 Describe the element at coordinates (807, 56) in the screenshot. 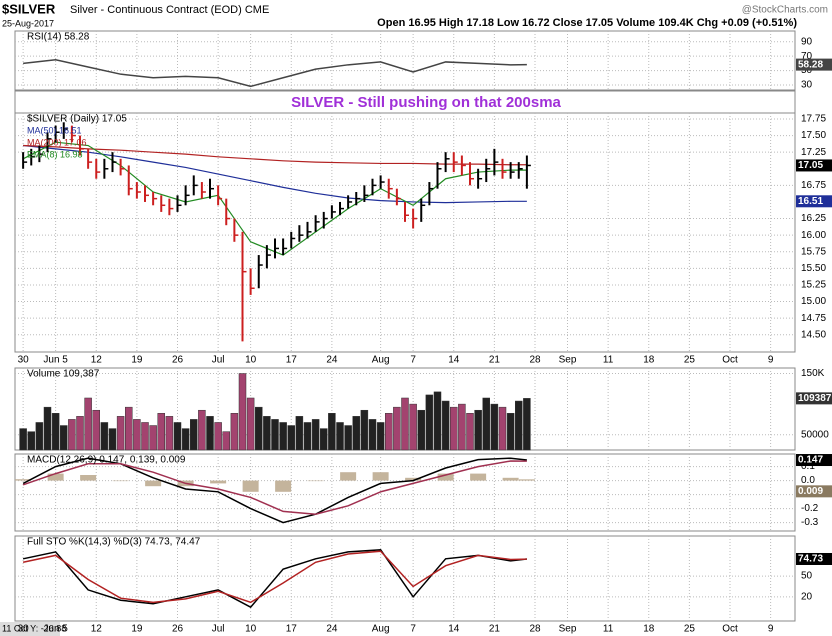

I see `y-tick-label: 70` at that location.